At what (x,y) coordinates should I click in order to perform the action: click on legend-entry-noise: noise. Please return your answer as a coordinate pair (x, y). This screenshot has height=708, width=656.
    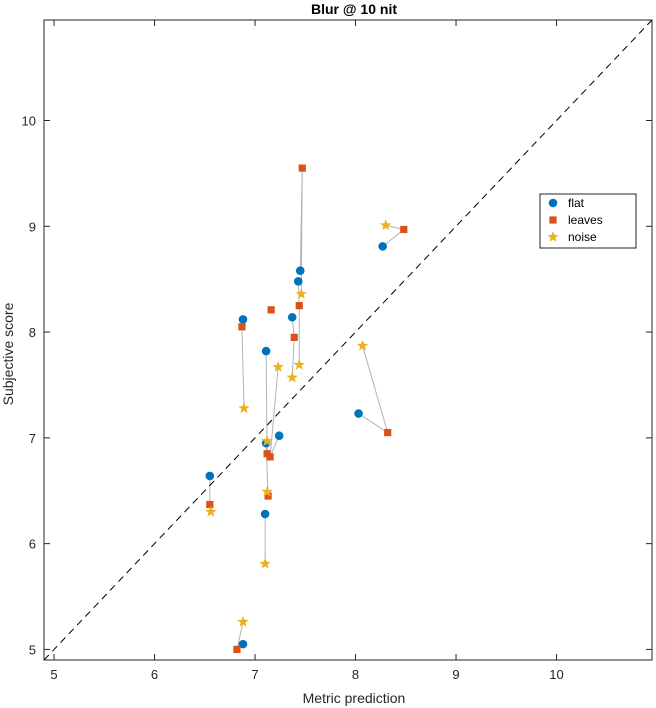
    Looking at the image, I should click on (572, 237).